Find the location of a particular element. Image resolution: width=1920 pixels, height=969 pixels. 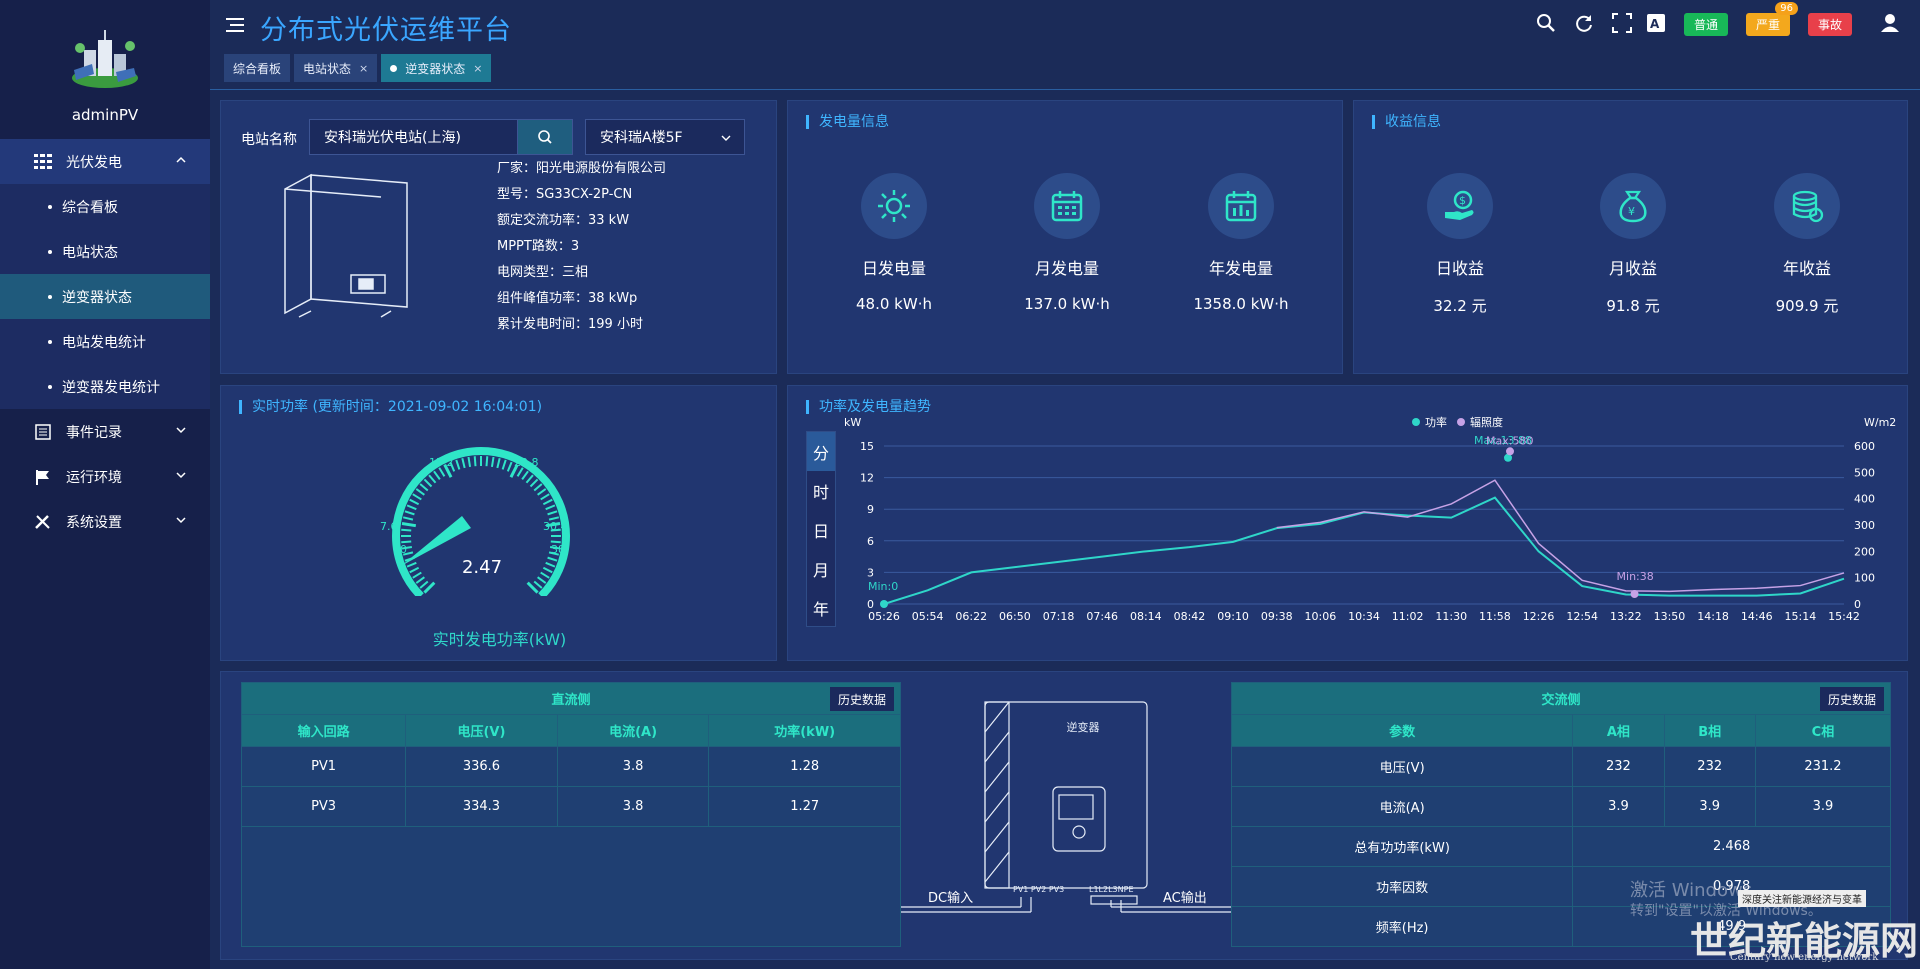

inverter-image is located at coordinates (346, 245).